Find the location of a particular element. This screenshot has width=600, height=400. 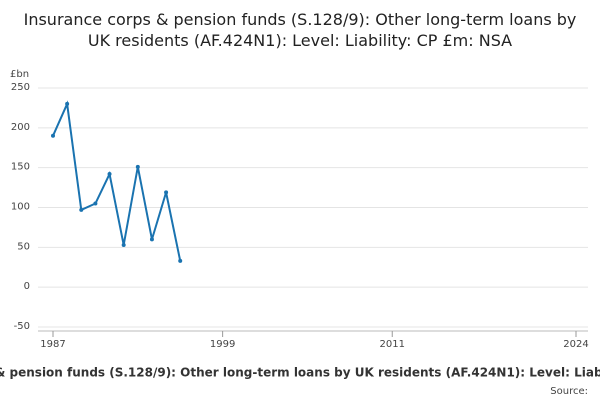

y-tick-label: 150 is located at coordinates (20, 167).